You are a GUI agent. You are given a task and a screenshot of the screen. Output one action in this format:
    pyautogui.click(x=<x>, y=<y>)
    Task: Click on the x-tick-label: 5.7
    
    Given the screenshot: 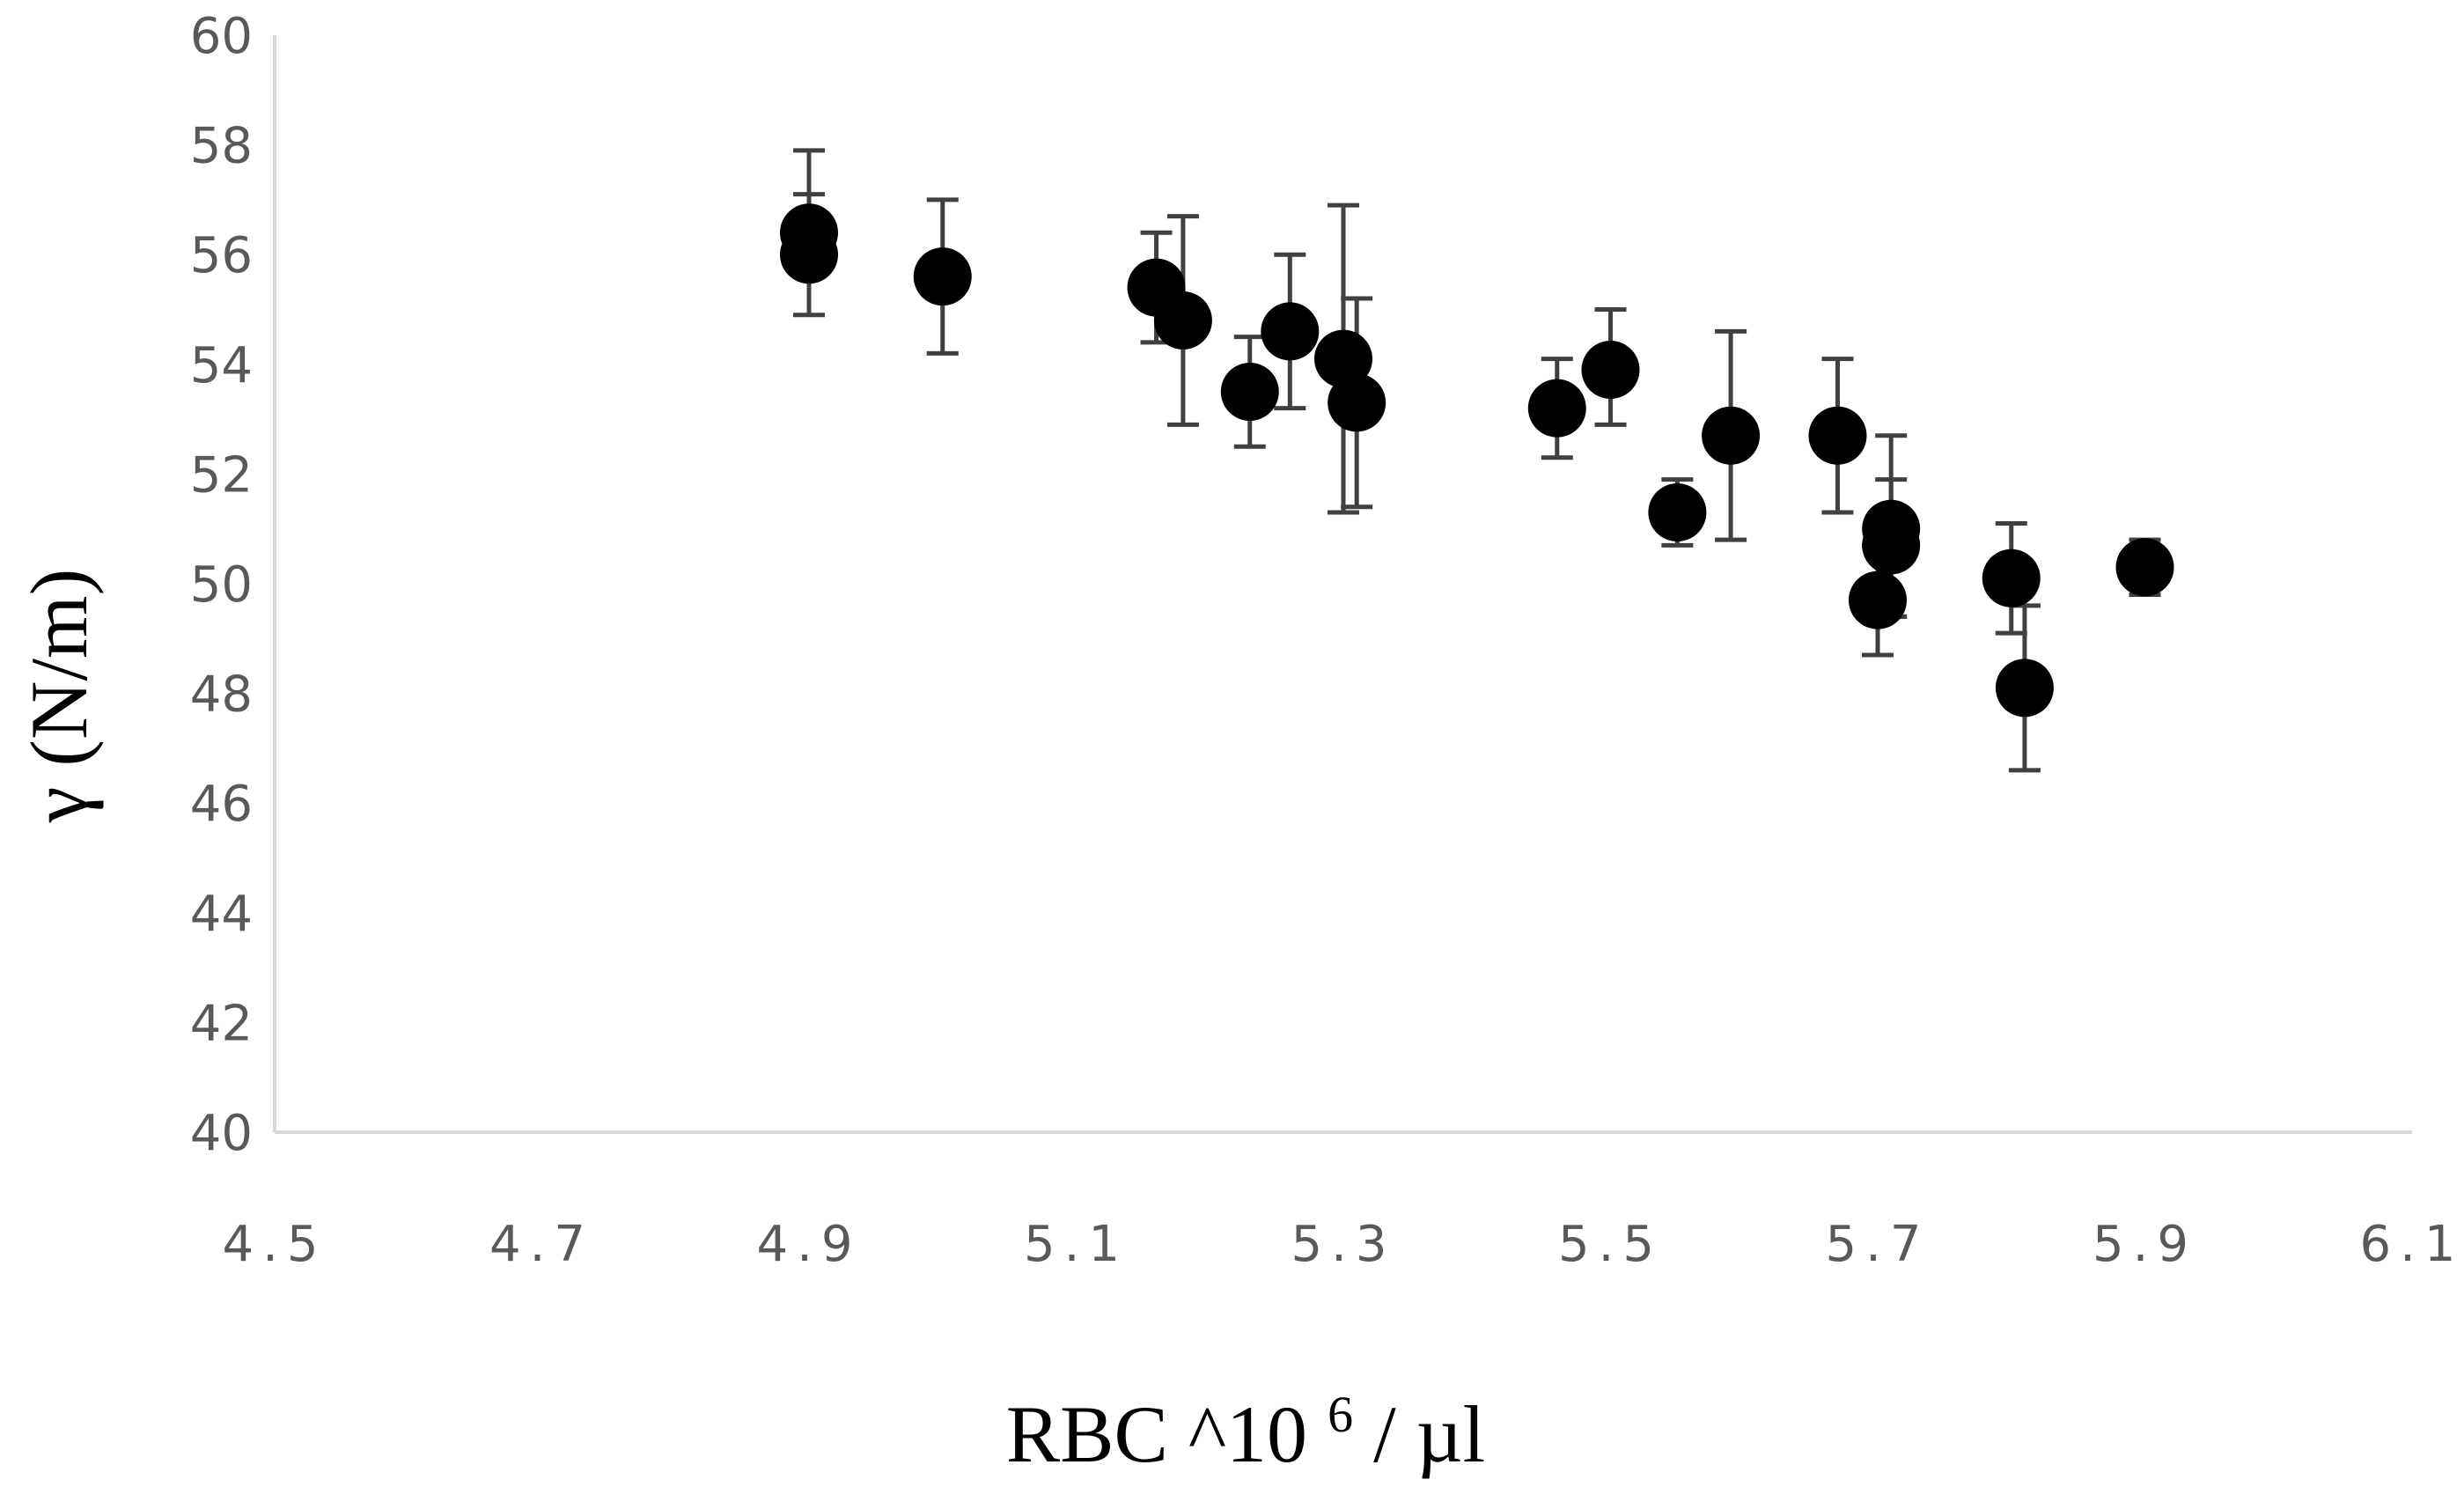 What is the action you would take?
    pyautogui.click(x=1877, y=1244)
    